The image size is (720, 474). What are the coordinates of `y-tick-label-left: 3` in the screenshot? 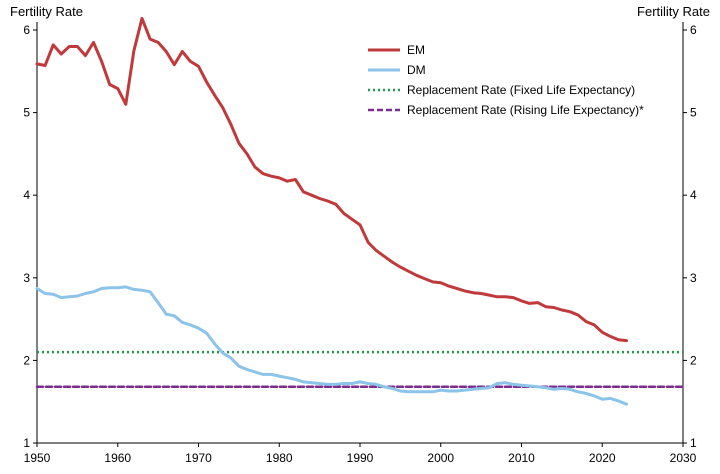 It's located at (26, 278).